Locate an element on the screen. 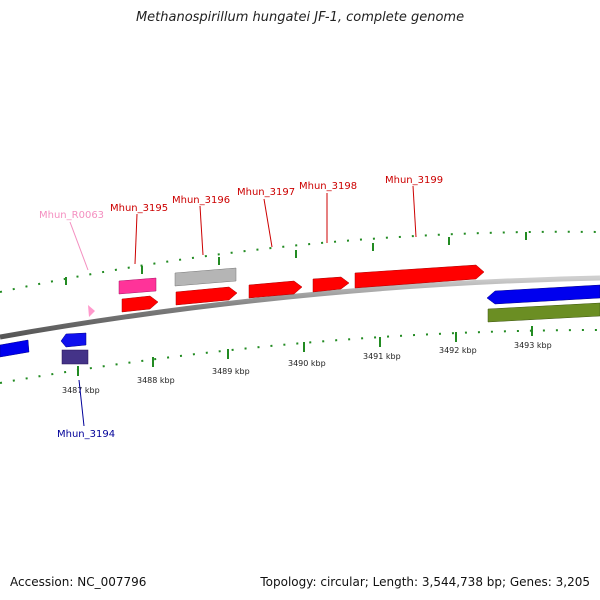  gene-label: Mhun_3197 is located at coordinates (266, 192).